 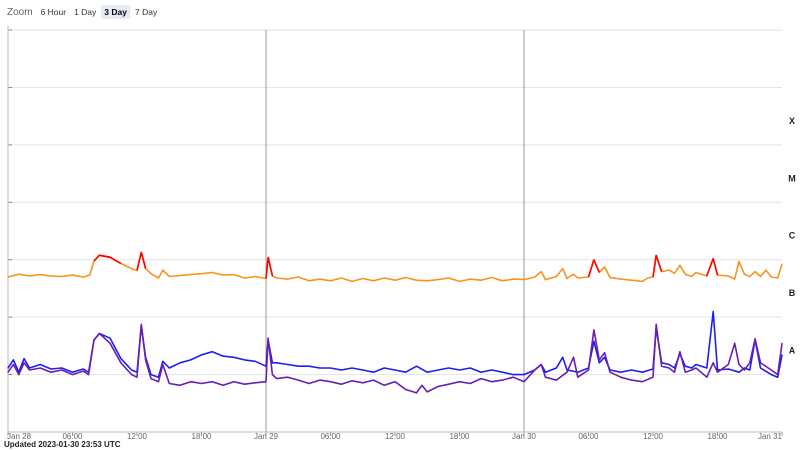 I want to click on flux-class-label-b: B, so click(x=792, y=293).